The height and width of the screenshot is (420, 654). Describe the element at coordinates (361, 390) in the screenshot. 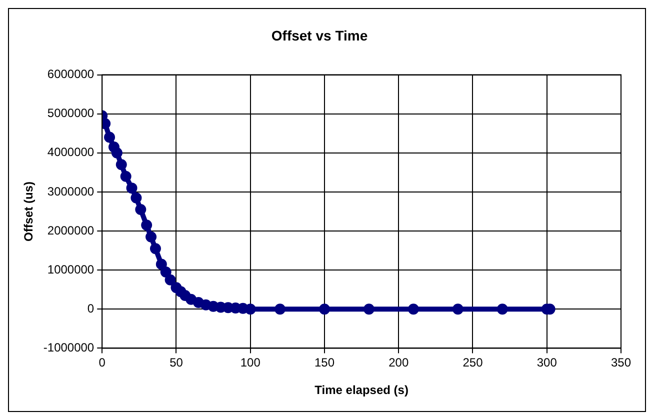

I see `x-axis-title: Time elapsed (s)` at that location.